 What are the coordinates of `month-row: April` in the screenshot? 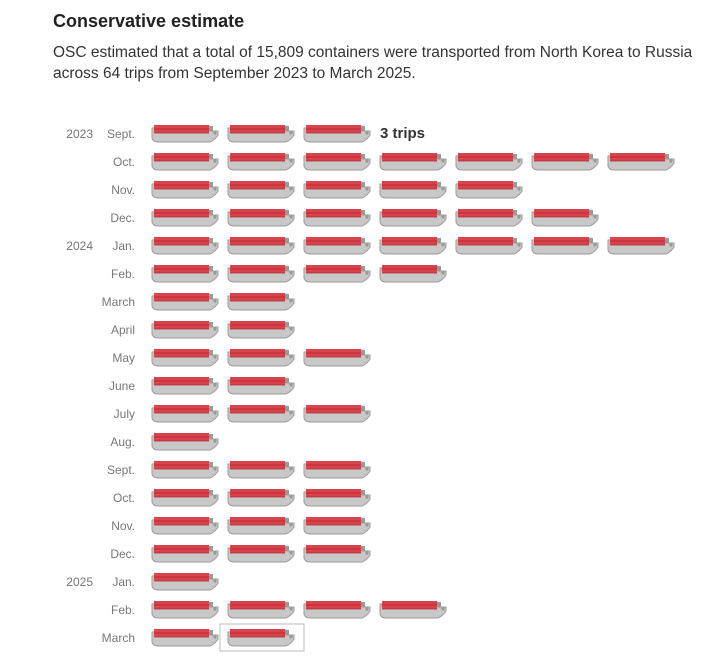 It's located at (203, 329).